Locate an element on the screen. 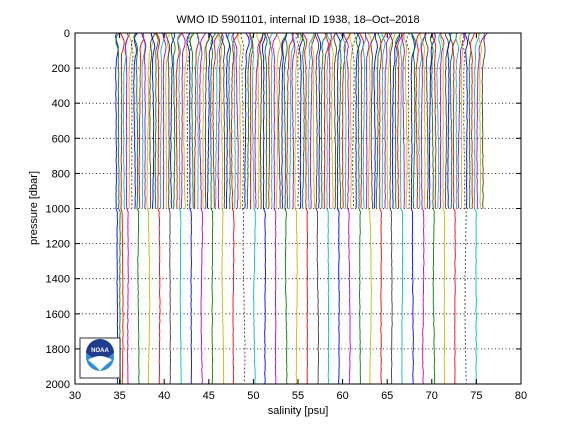  x-tick-label: 65 is located at coordinates (387, 396).